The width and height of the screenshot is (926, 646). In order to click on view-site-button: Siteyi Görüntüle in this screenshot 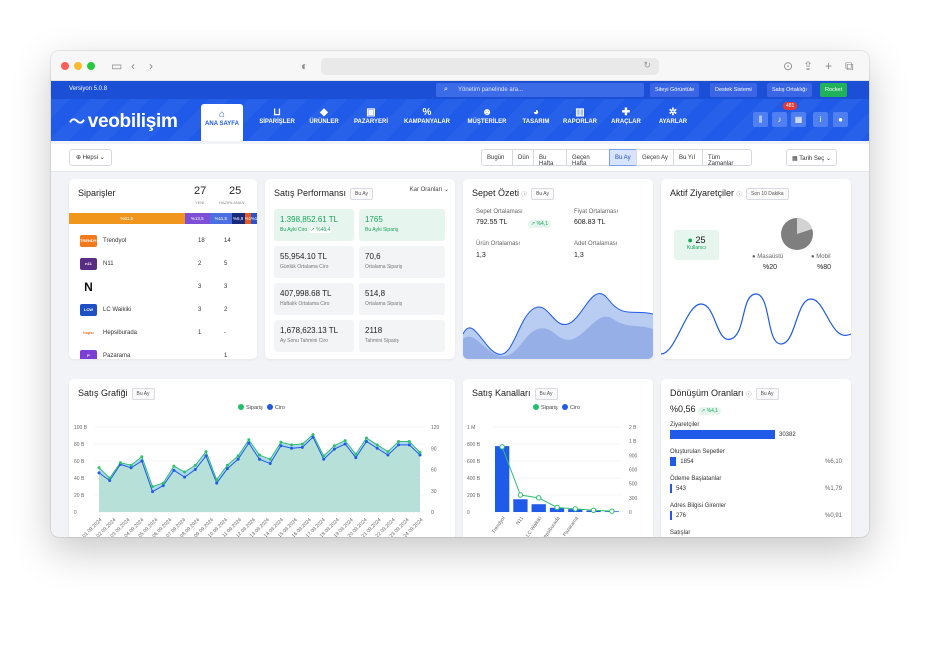, I will do `click(675, 90)`.